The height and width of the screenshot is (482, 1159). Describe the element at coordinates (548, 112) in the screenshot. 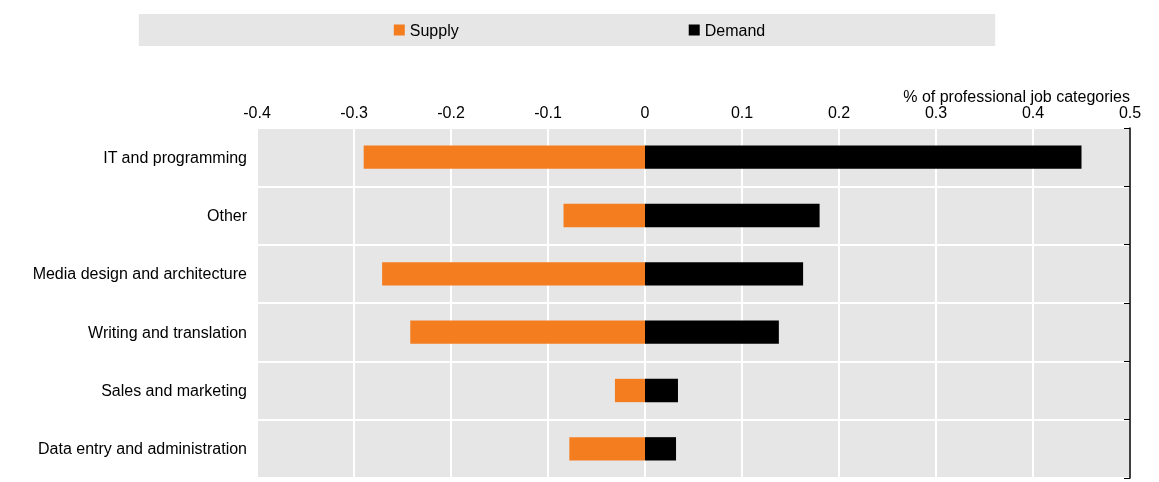

I see `x-tick-label: -0.1` at that location.